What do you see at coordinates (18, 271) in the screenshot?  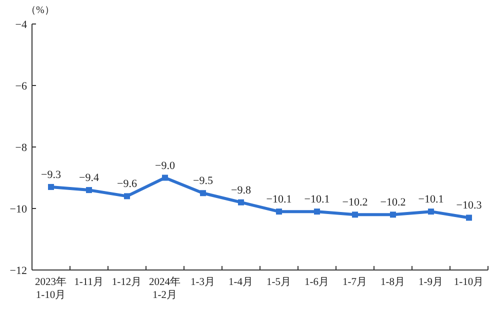 I see `y-tick-label: −12` at bounding box center [18, 271].